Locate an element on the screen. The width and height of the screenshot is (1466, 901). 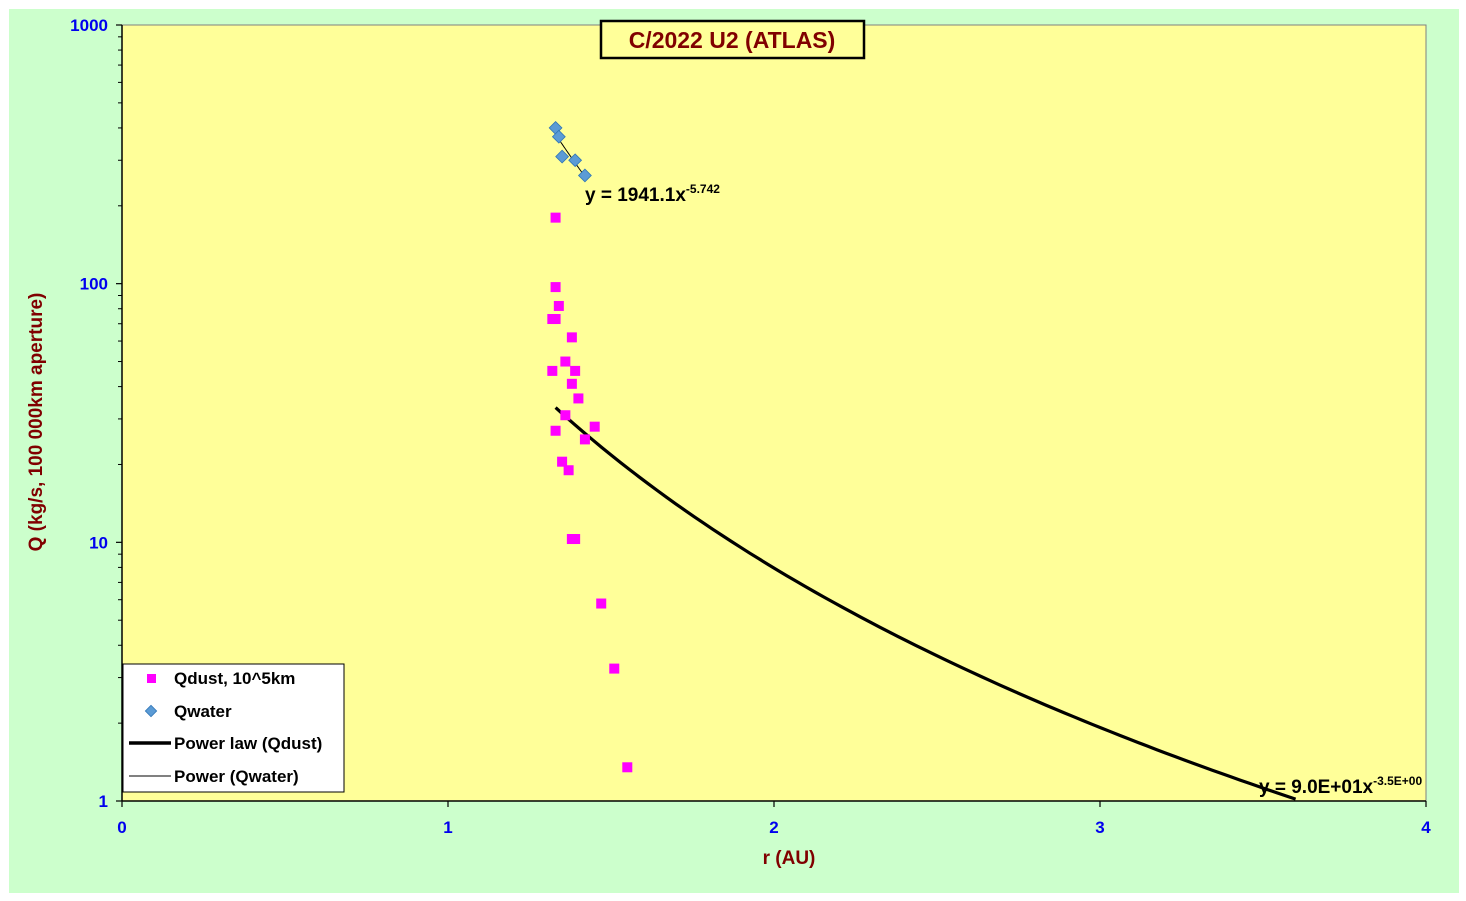
x-tick-label: 4 is located at coordinates (1426, 827).